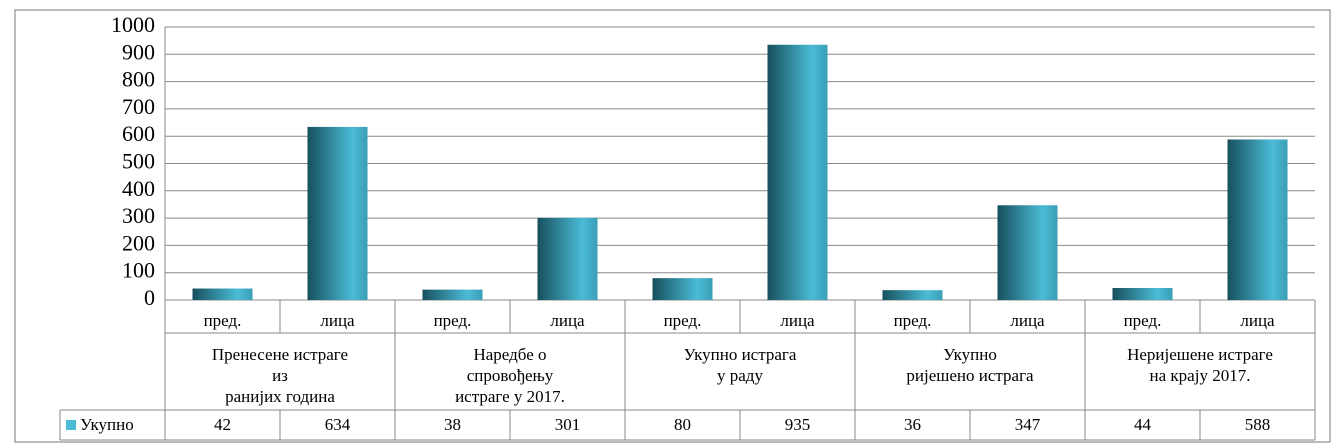 The width and height of the screenshot is (1339, 448). What do you see at coordinates (222, 424) in the screenshot?
I see `value-cell: 42` at bounding box center [222, 424].